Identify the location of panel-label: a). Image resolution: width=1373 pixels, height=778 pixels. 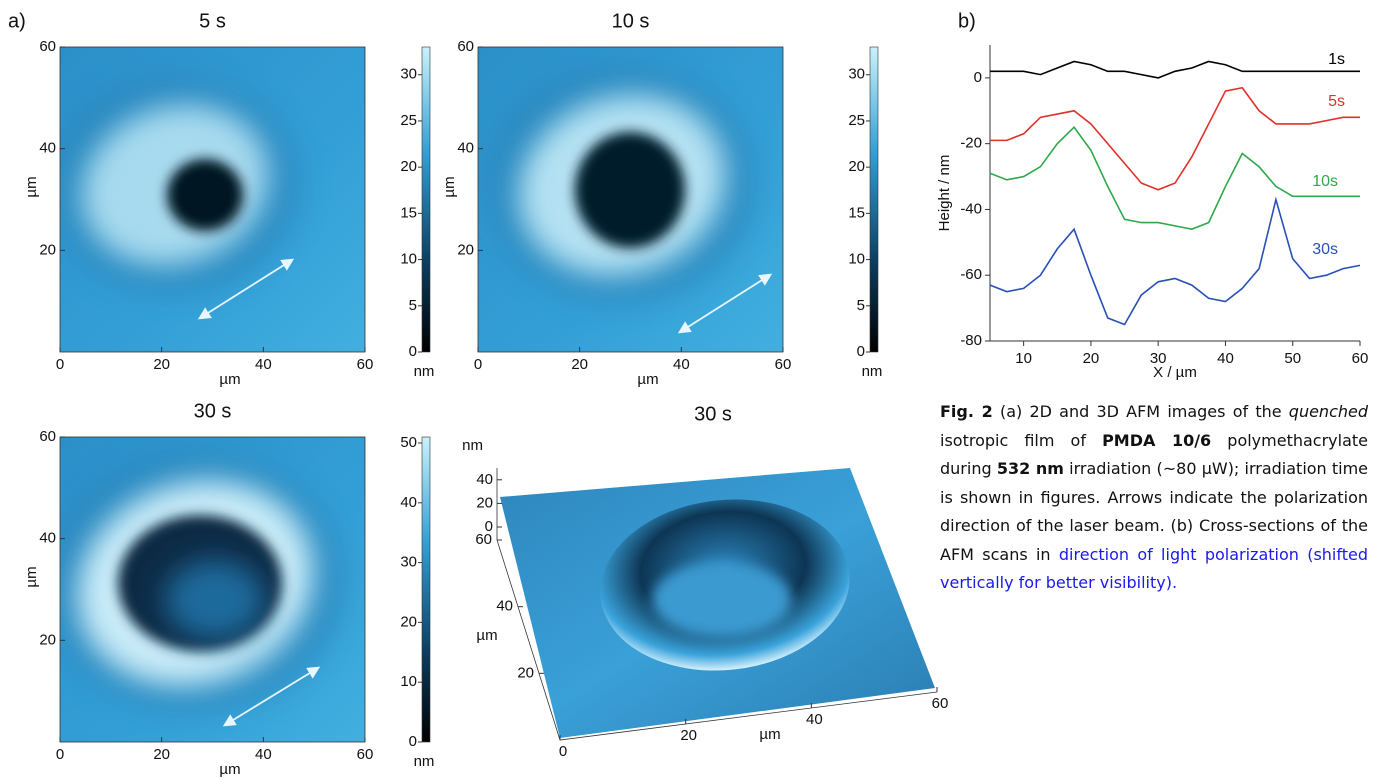
(17, 21).